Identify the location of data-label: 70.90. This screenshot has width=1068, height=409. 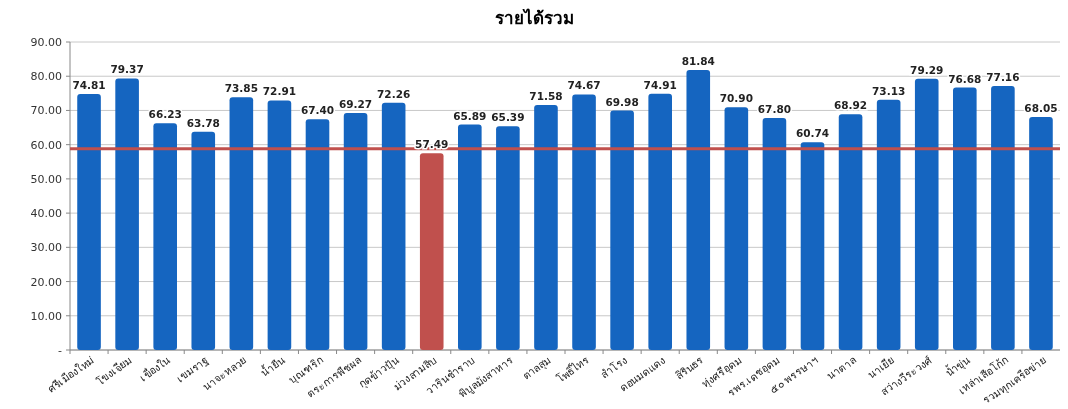
(736, 98).